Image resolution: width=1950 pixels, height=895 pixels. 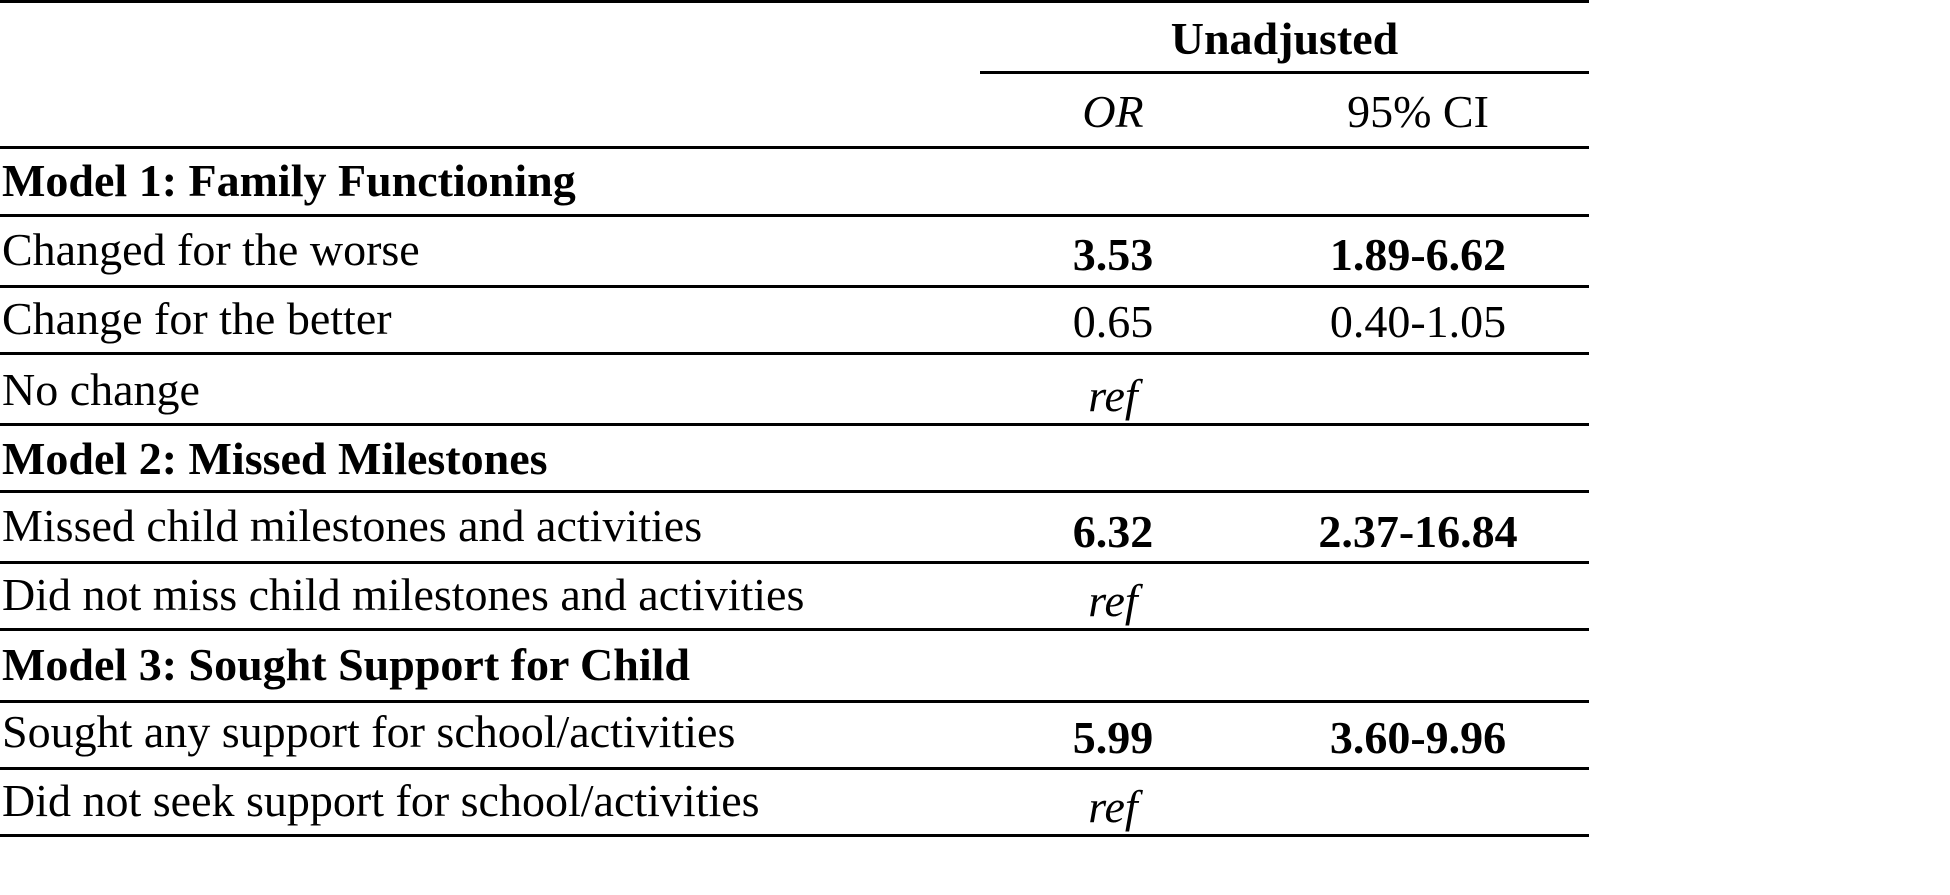 What do you see at coordinates (1113, 737) in the screenshot?
I see `row-or-value: 5.99` at bounding box center [1113, 737].